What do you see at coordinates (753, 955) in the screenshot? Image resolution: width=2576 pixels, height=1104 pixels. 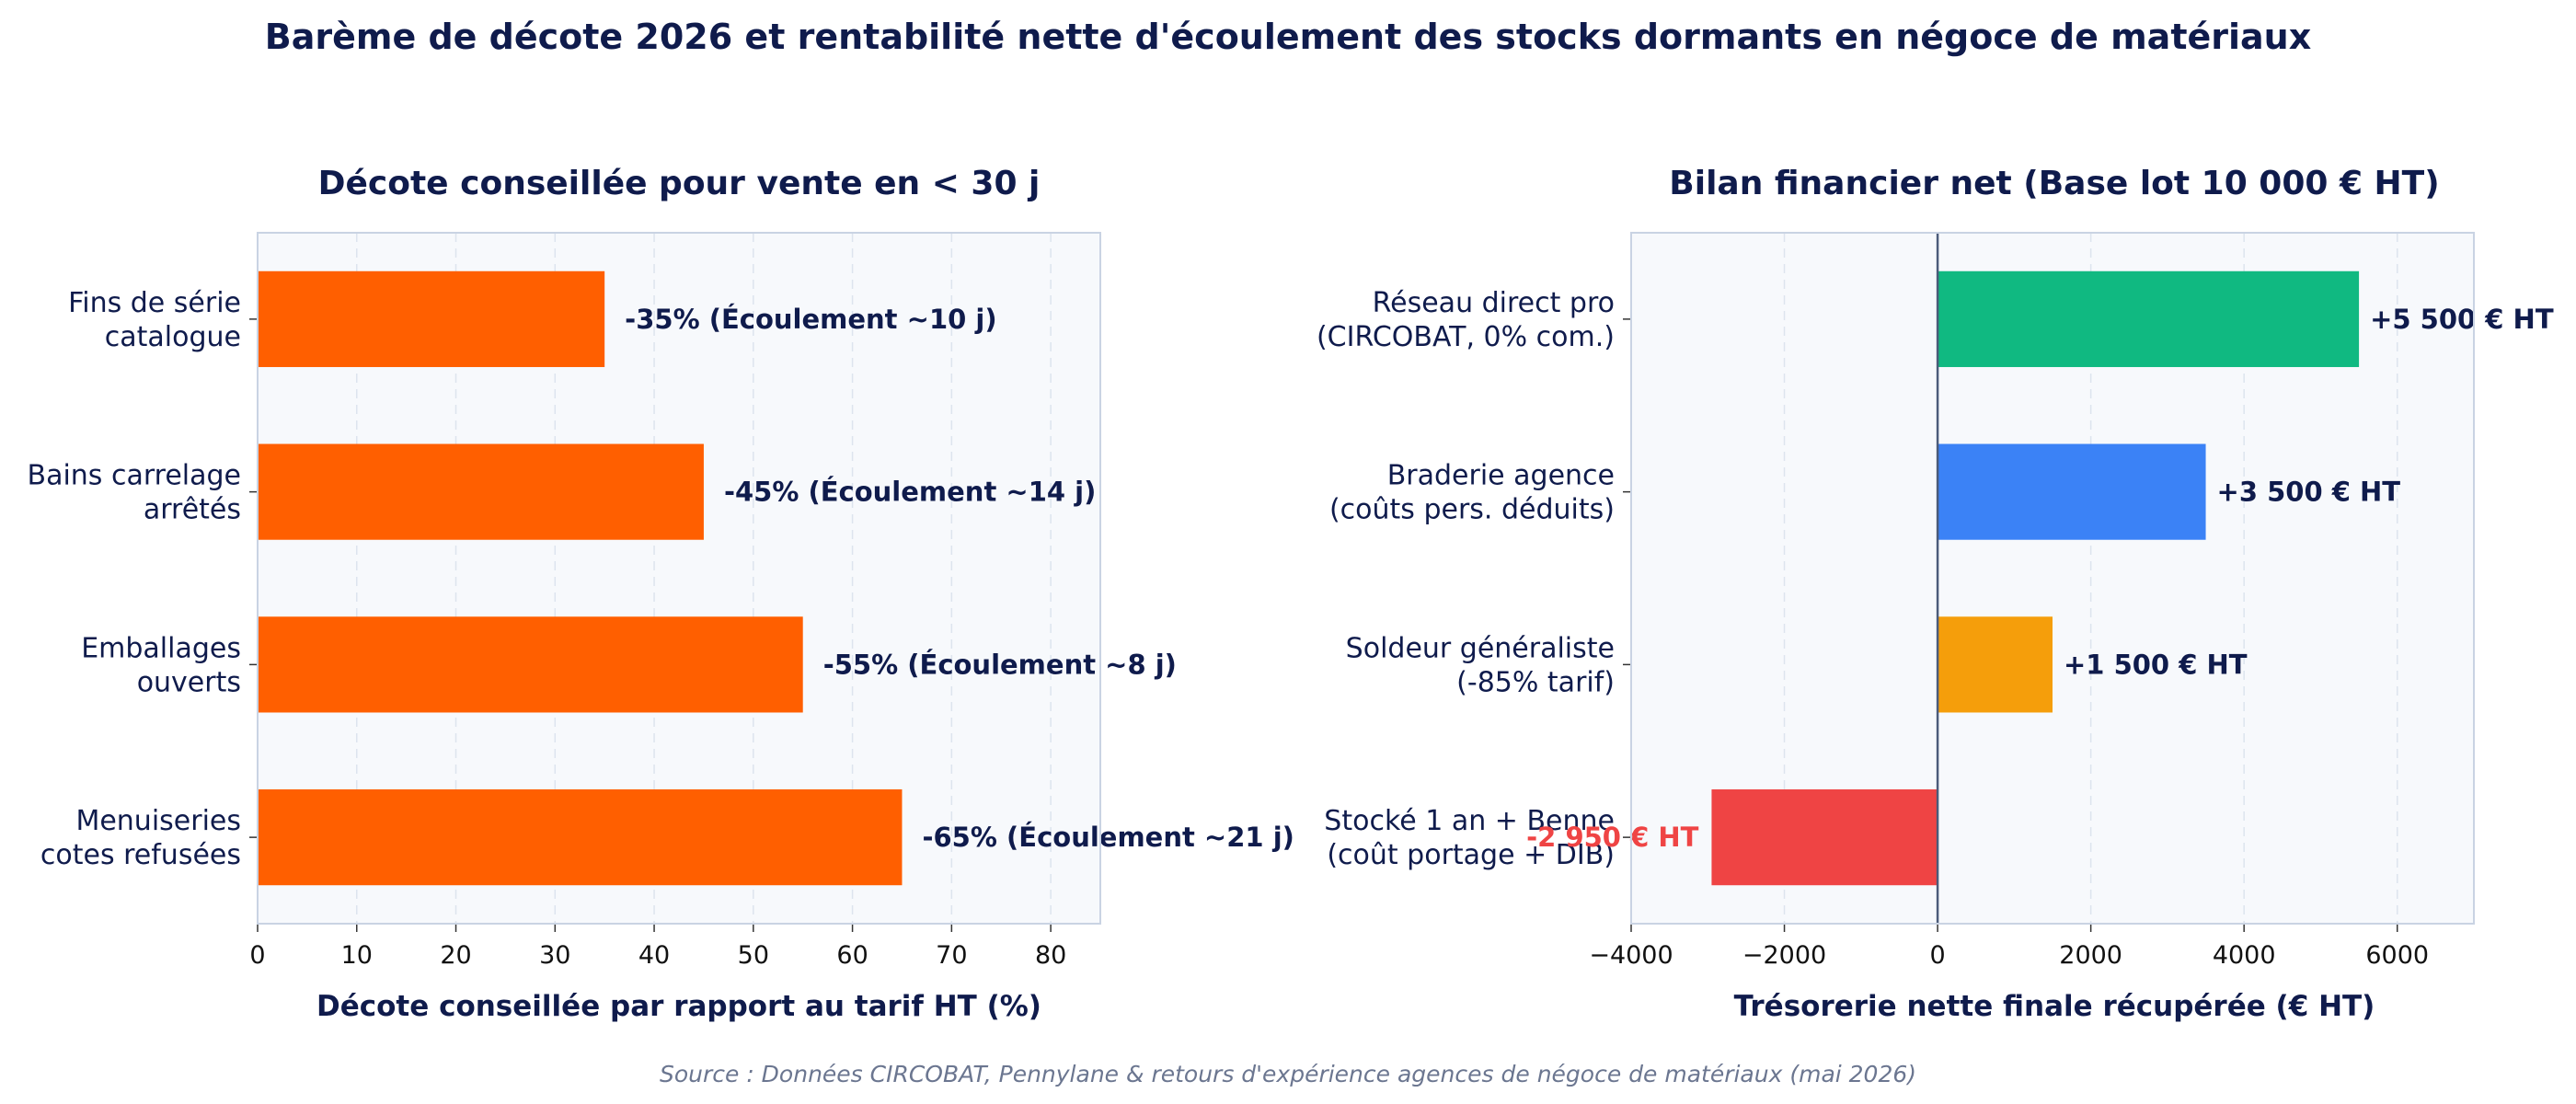 I see `left-x-tick-label: 50` at bounding box center [753, 955].